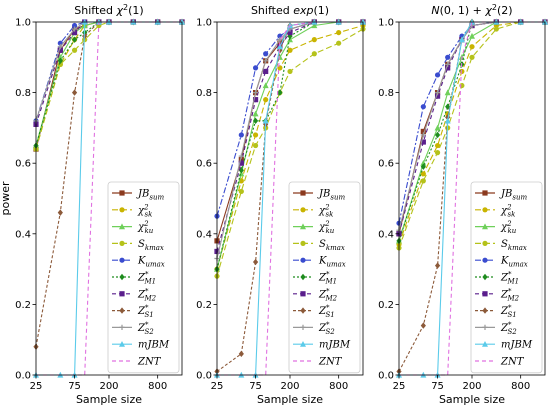 The width and height of the screenshot is (550, 408). What do you see at coordinates (497, 278) in the screenshot?
I see `legend-entry: Z* M1` at bounding box center [497, 278].